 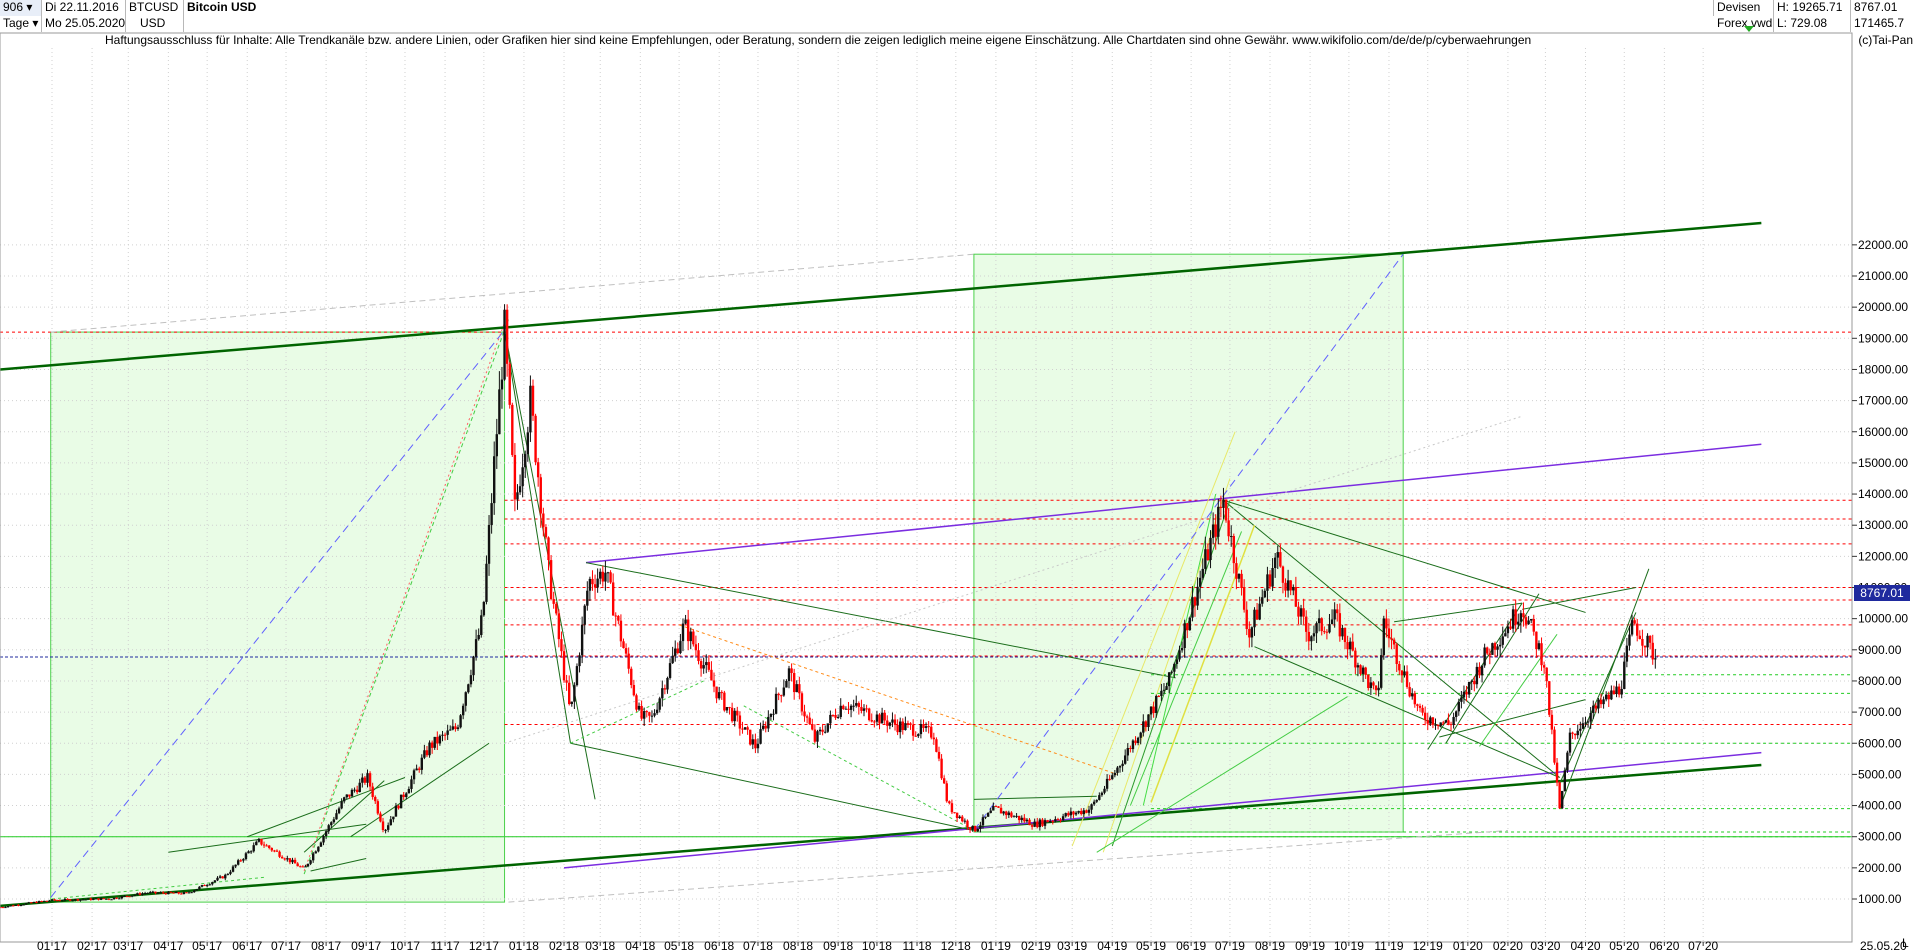 What do you see at coordinates (564, 945) in the screenshot?
I see `x-tick-label: 02 18` at bounding box center [564, 945].